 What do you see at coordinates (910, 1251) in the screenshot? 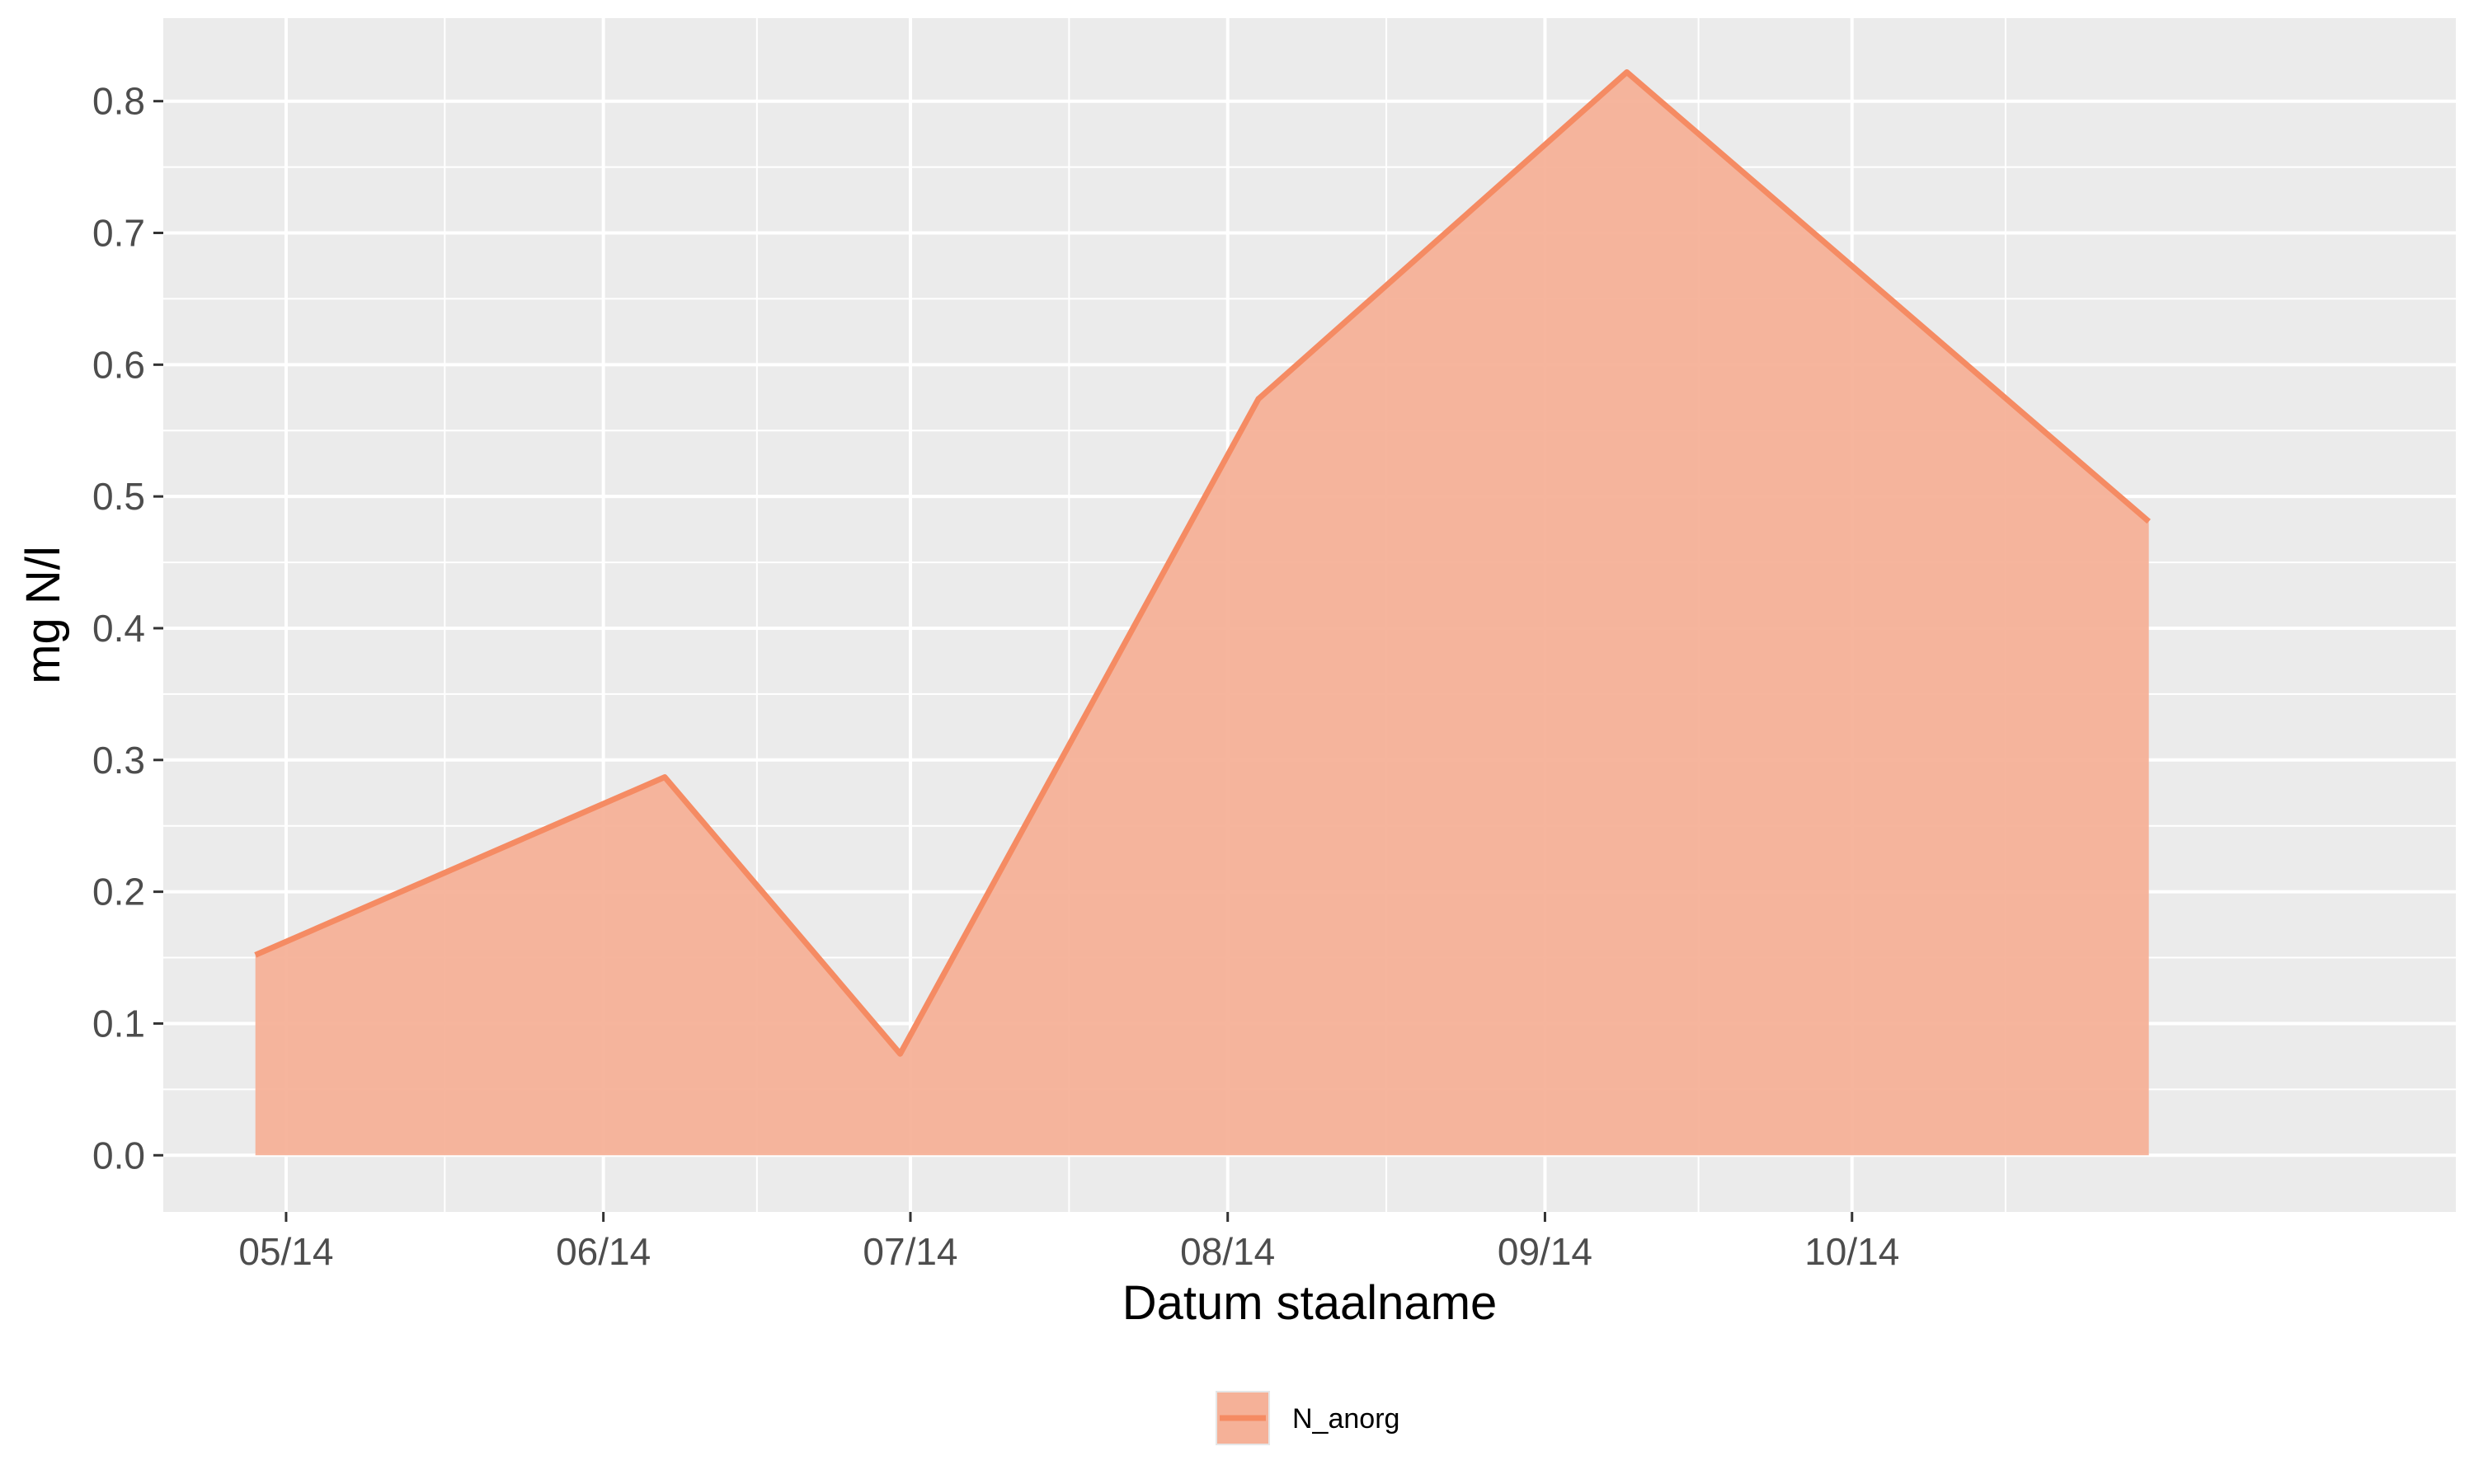
I see `x-tick-label: 07/14` at bounding box center [910, 1251].